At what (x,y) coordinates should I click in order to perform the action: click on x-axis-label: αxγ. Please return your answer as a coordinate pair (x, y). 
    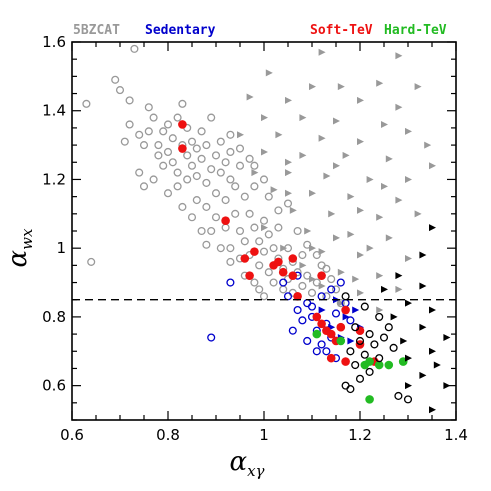
    Looking at the image, I should click on (247, 463).